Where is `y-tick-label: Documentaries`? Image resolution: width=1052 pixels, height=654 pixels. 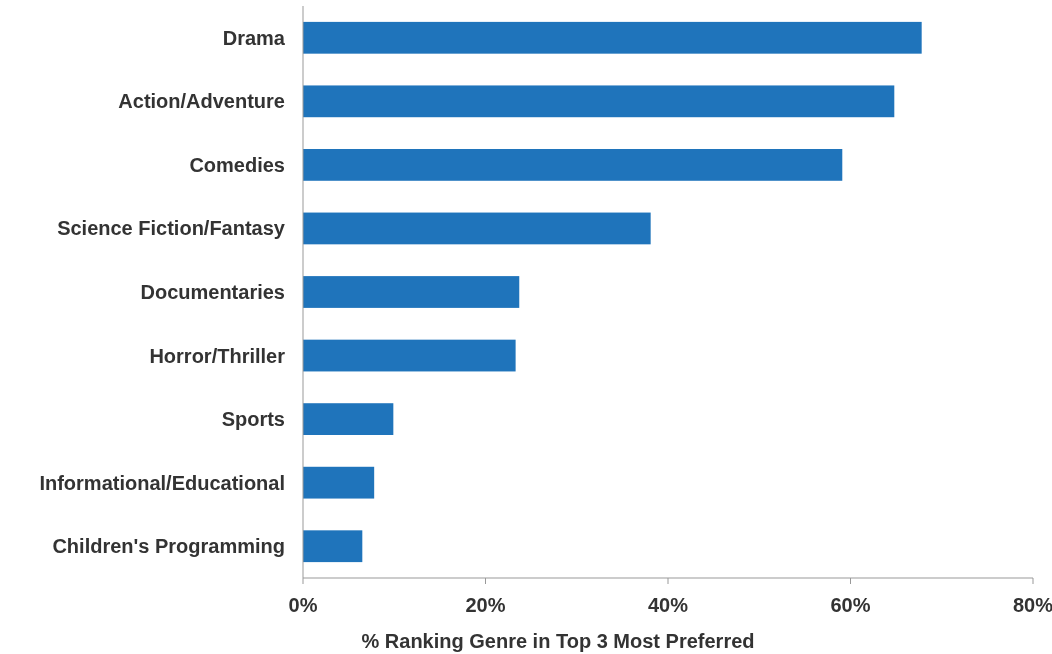
y-tick-label: Documentaries is located at coordinates (212, 292).